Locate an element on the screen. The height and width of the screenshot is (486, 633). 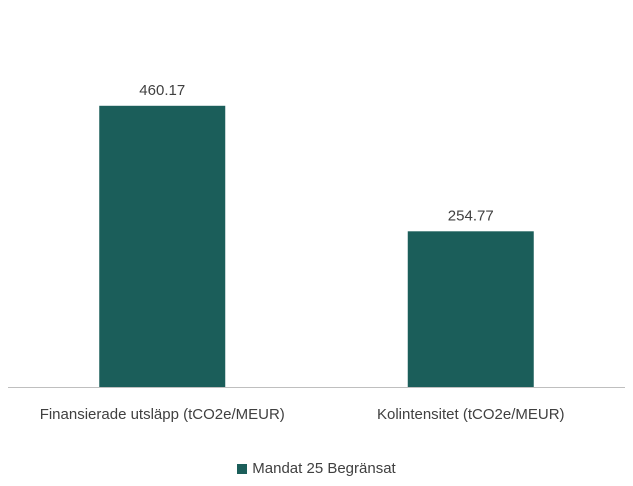
data-label-1: 460.17 is located at coordinates (162, 90).